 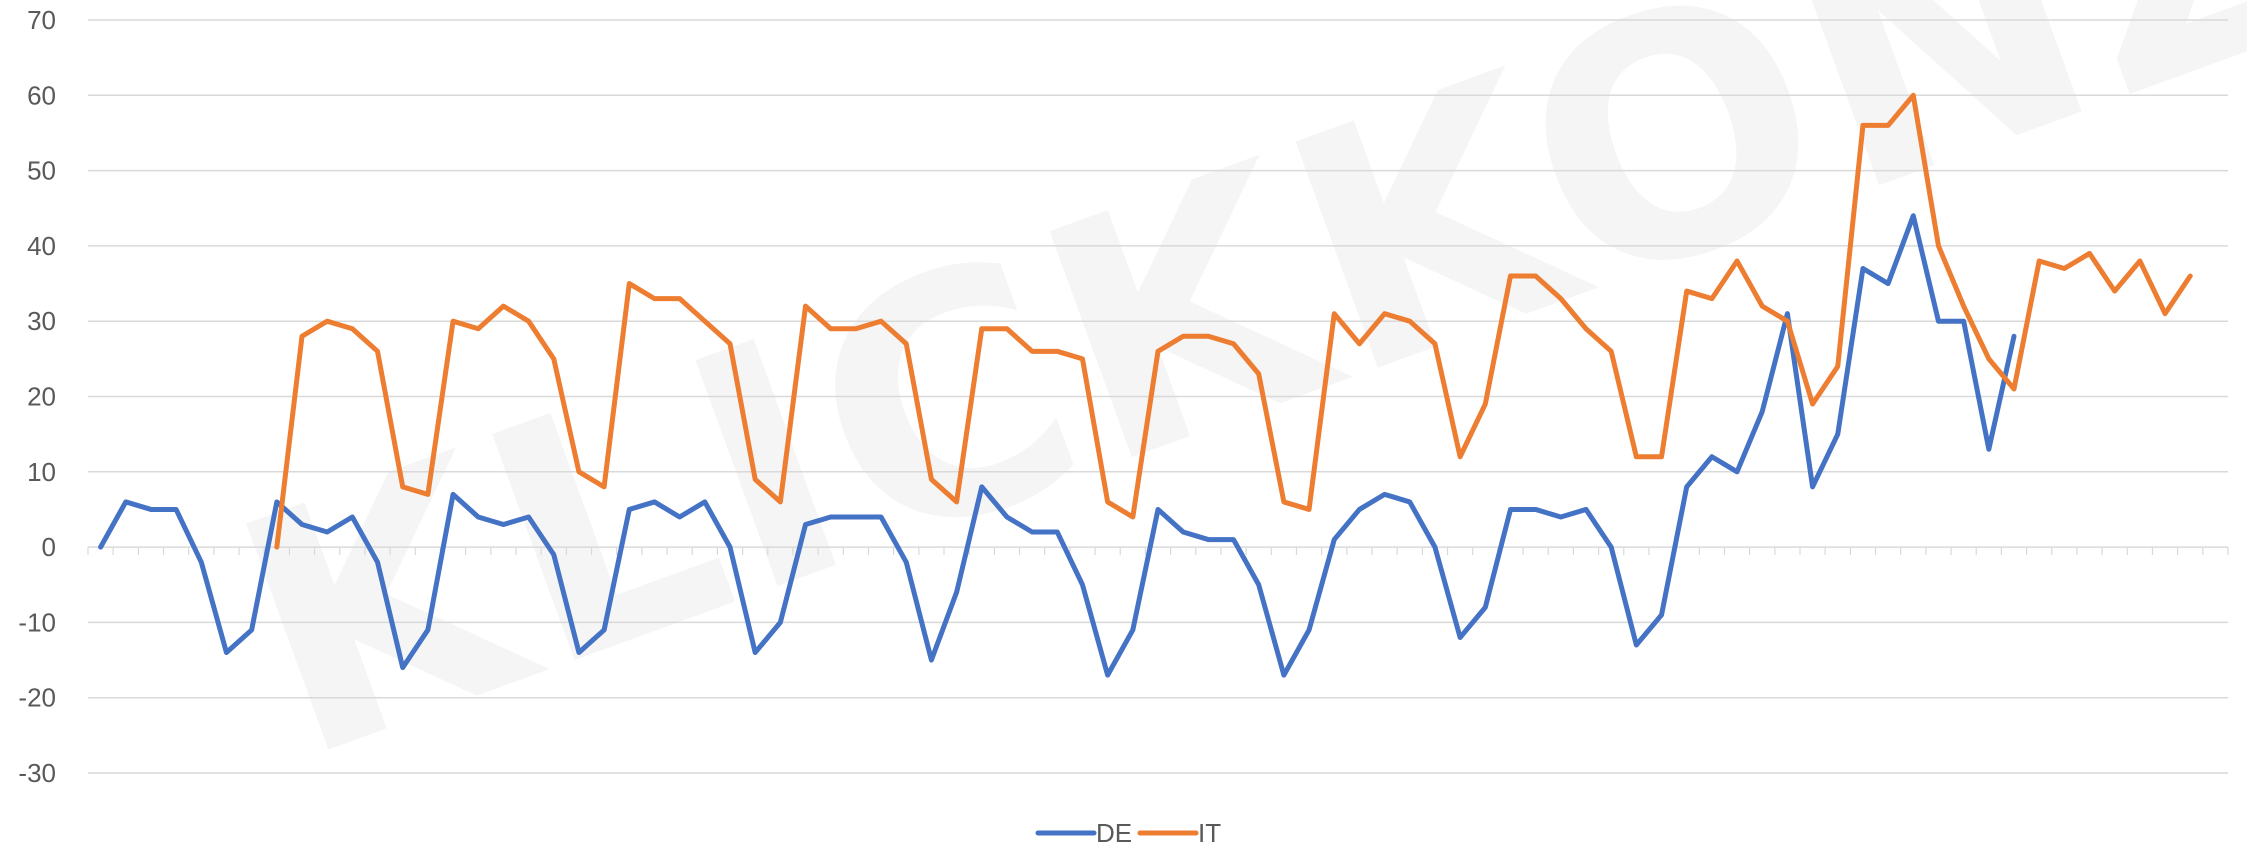 I want to click on y-tick-label: 50, so click(x=41, y=171).